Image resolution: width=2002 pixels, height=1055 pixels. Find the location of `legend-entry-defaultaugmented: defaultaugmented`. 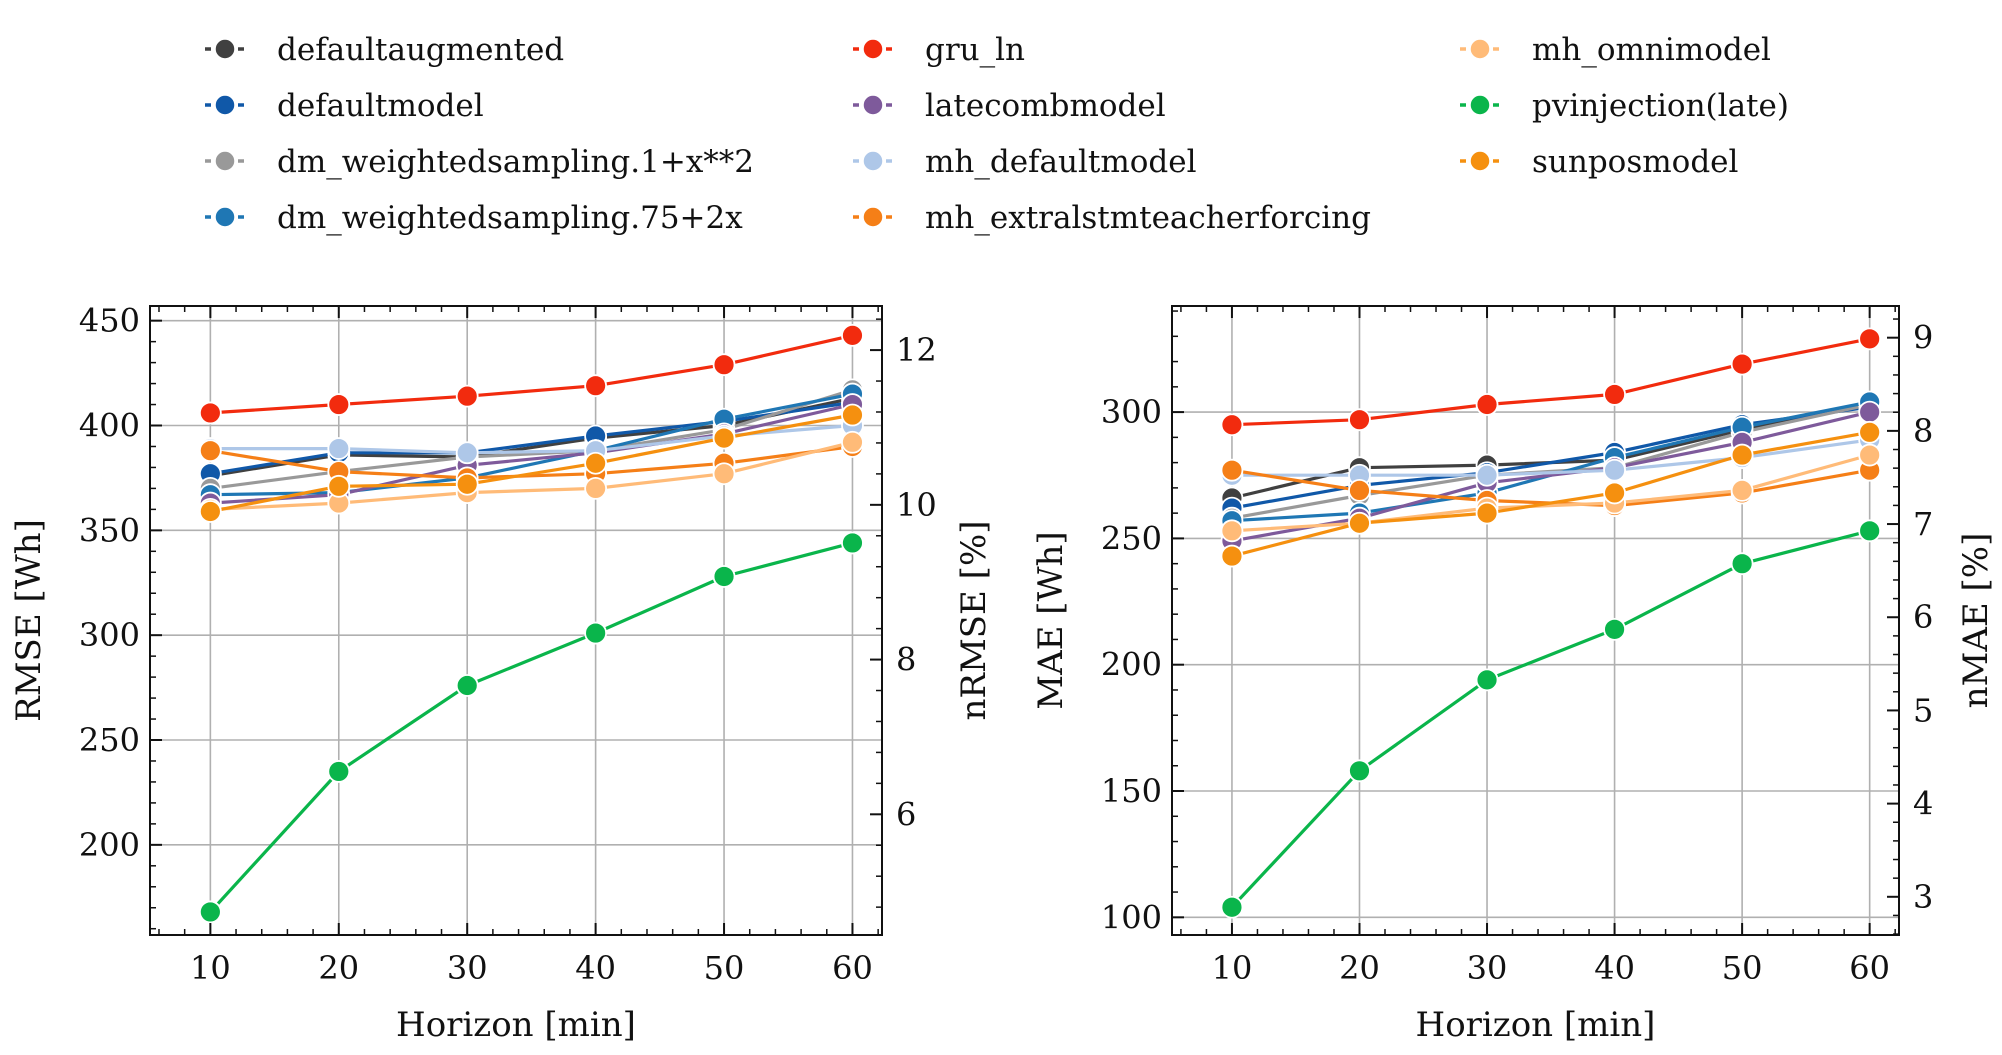

legend-entry-defaultaugmented: defaultaugmented is located at coordinates (384, 50).